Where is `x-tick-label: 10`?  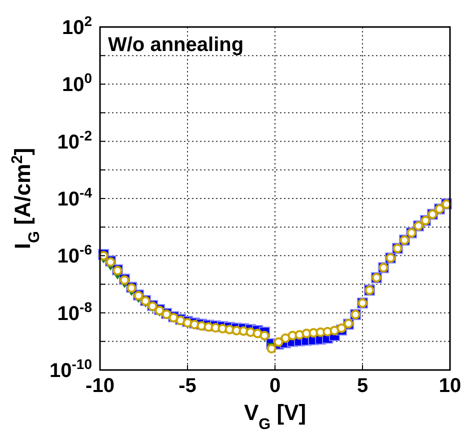 x-tick-label: 10 is located at coordinates (450, 386).